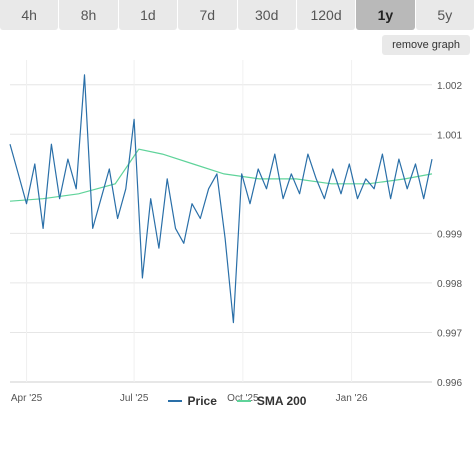  Describe the element at coordinates (444, 15) in the screenshot. I see `tab-5y: 5y` at that location.